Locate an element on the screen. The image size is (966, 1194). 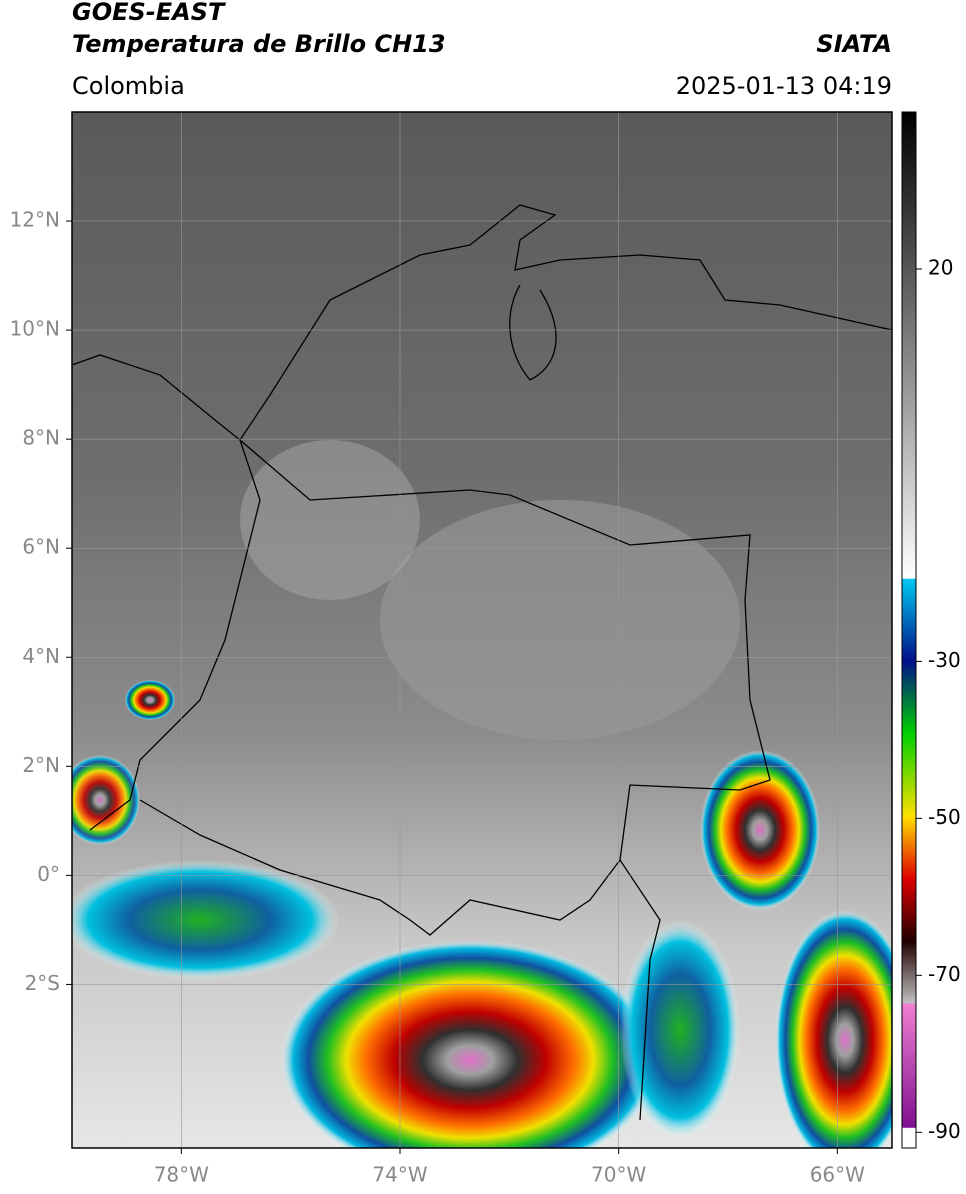
x-tick-label: 78°W is located at coordinates (181, 1175).